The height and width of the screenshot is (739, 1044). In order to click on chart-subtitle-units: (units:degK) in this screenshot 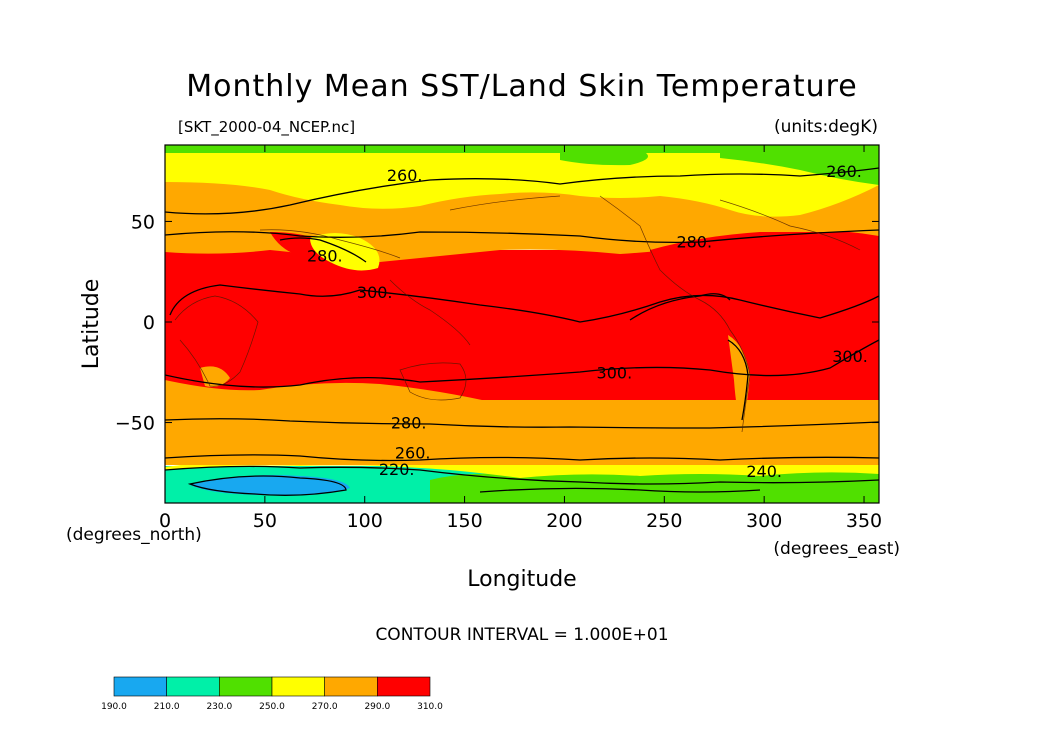, I will do `click(826, 127)`.